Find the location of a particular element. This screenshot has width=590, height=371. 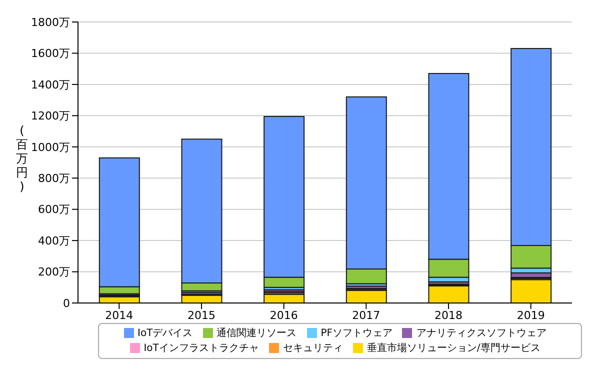

legend-label: 通信関連リソース is located at coordinates (256, 333).